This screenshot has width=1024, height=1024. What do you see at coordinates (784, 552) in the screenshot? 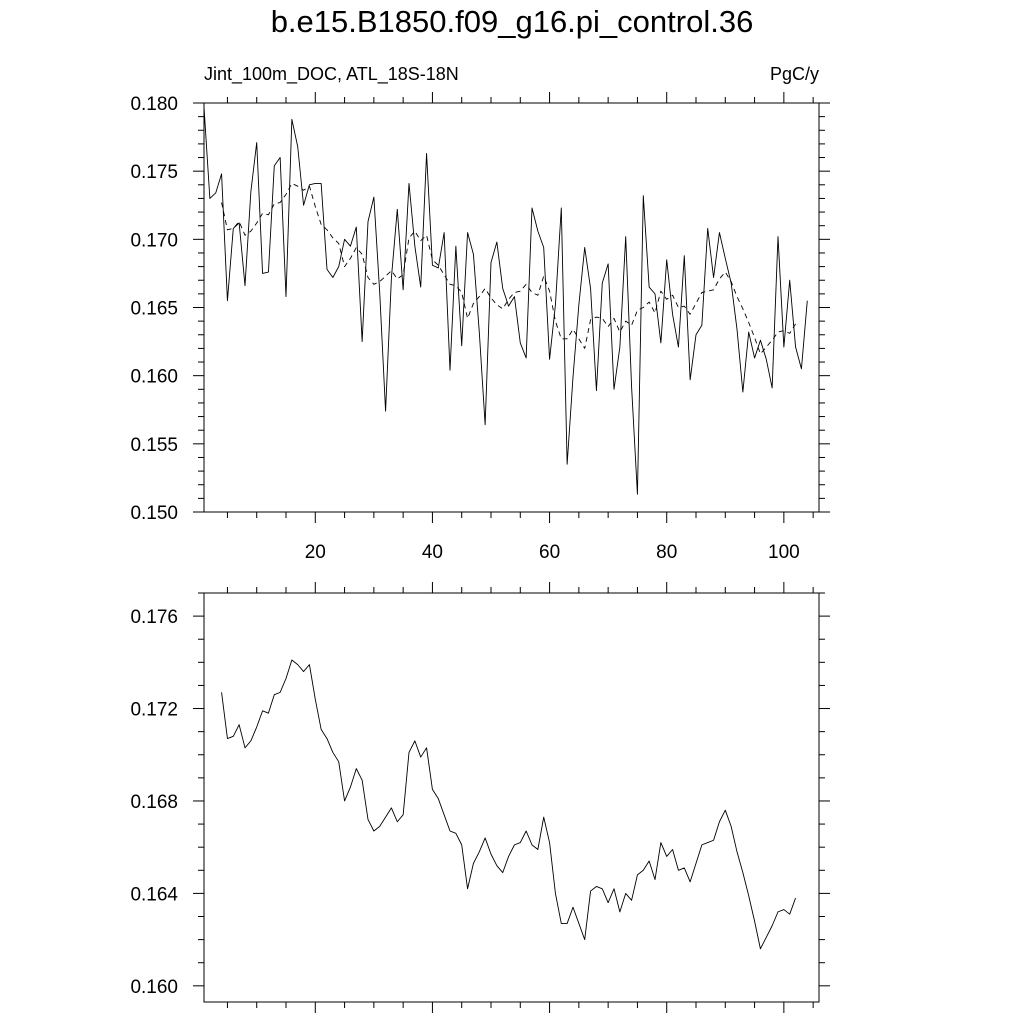
I see `x-tick-label: 100` at bounding box center [784, 552].